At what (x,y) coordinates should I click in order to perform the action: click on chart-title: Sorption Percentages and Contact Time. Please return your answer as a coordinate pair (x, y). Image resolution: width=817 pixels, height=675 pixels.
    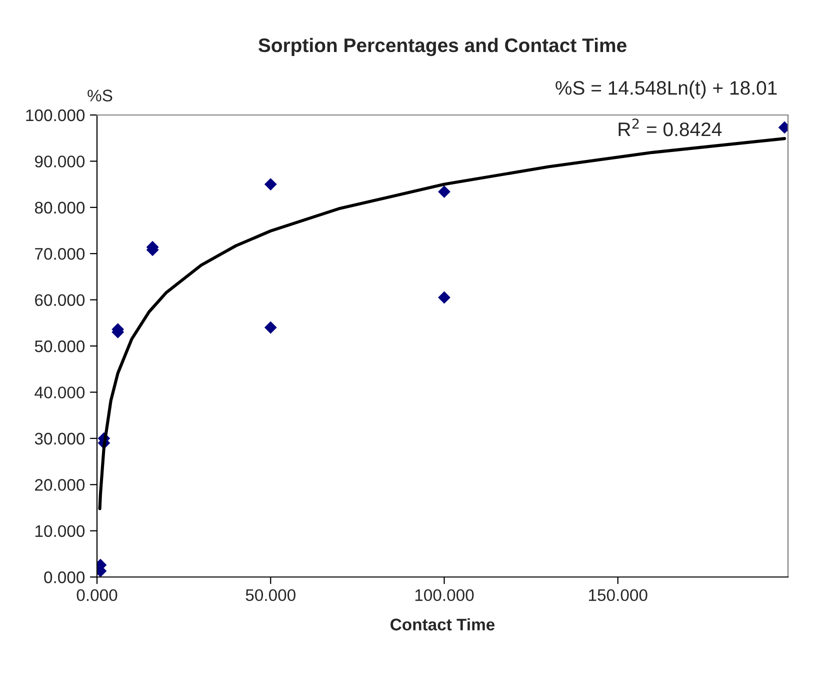
    Looking at the image, I should click on (442, 47).